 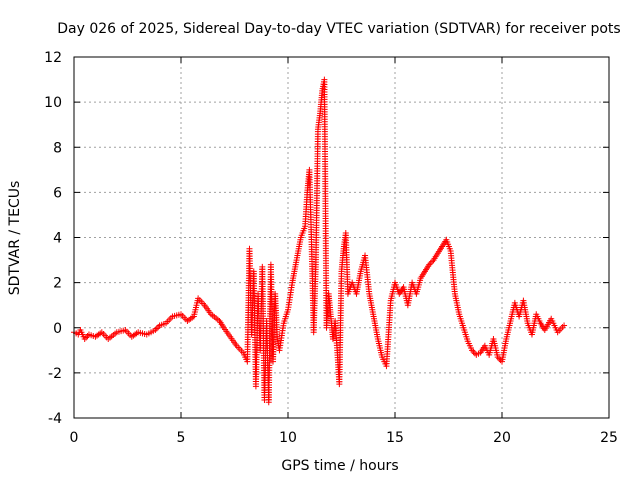 I want to click on x-tick-label: 0, so click(x=74, y=438).